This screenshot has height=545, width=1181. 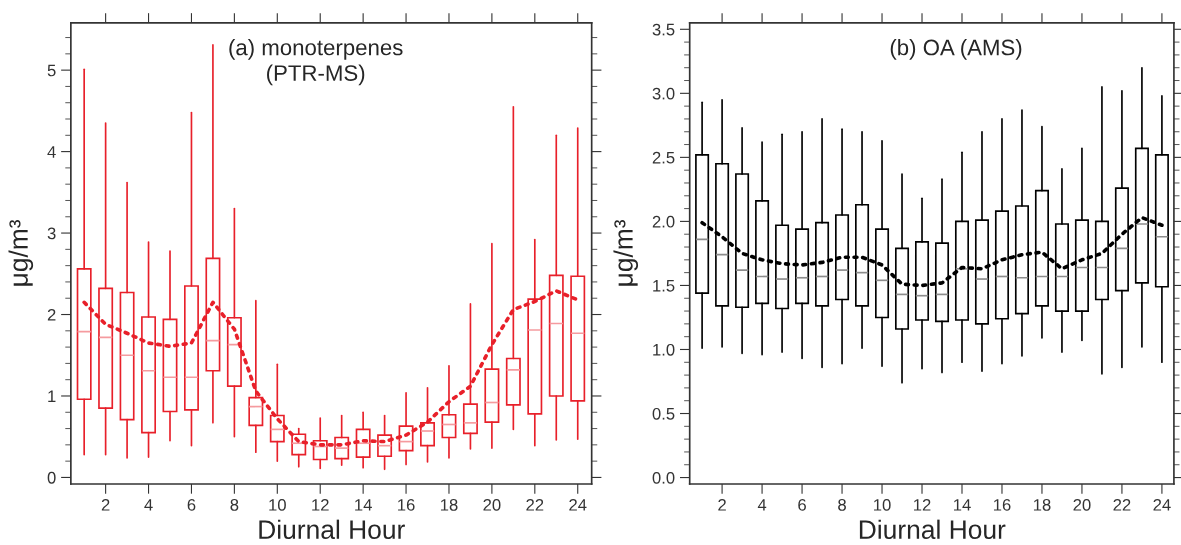 I want to click on text: (a) monoterpenes (PTR-MS), so click(x=316, y=62).